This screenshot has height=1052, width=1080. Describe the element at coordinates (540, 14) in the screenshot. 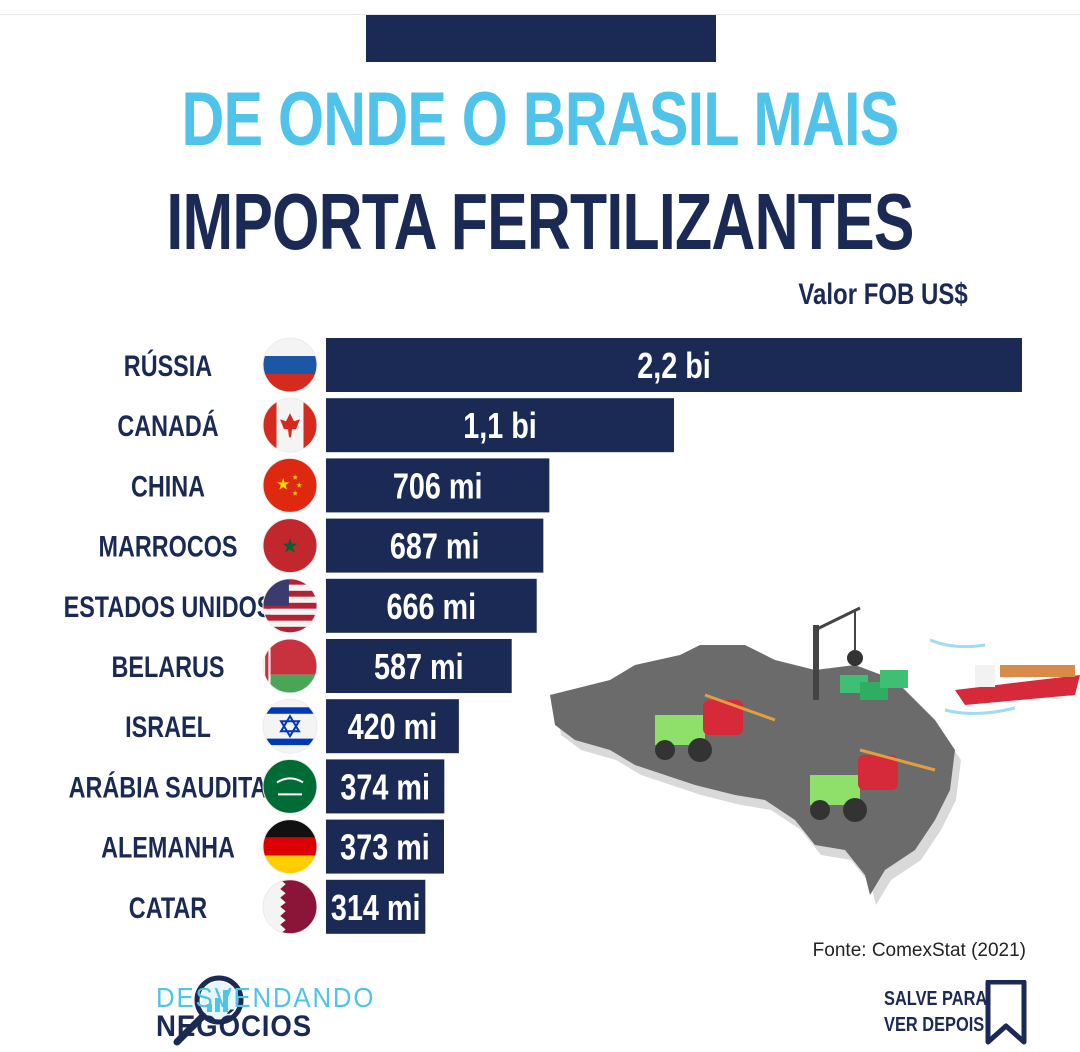

I see `top-divider` at that location.